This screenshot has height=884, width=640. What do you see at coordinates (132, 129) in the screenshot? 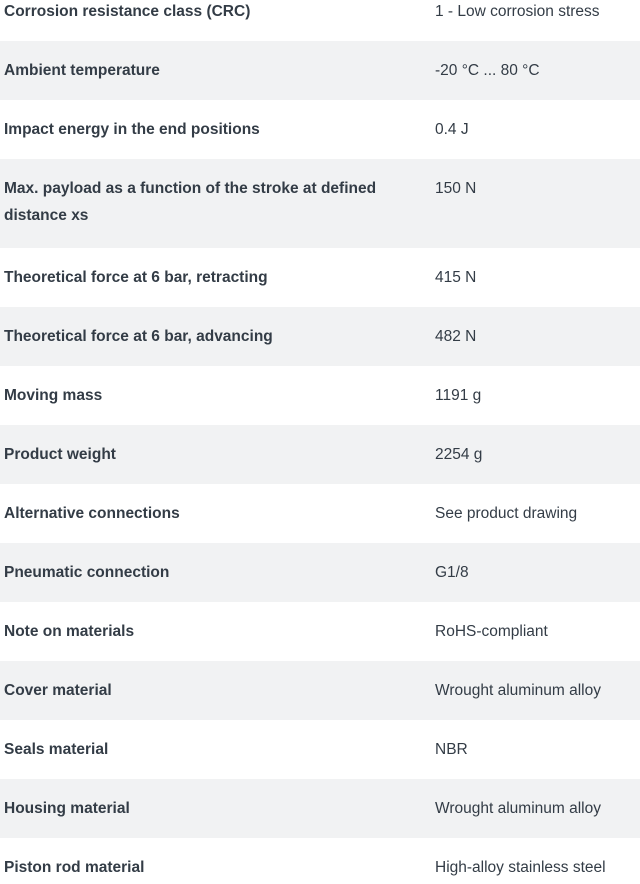
I see `property-label: Impact energy in the end positions` at bounding box center [132, 129].